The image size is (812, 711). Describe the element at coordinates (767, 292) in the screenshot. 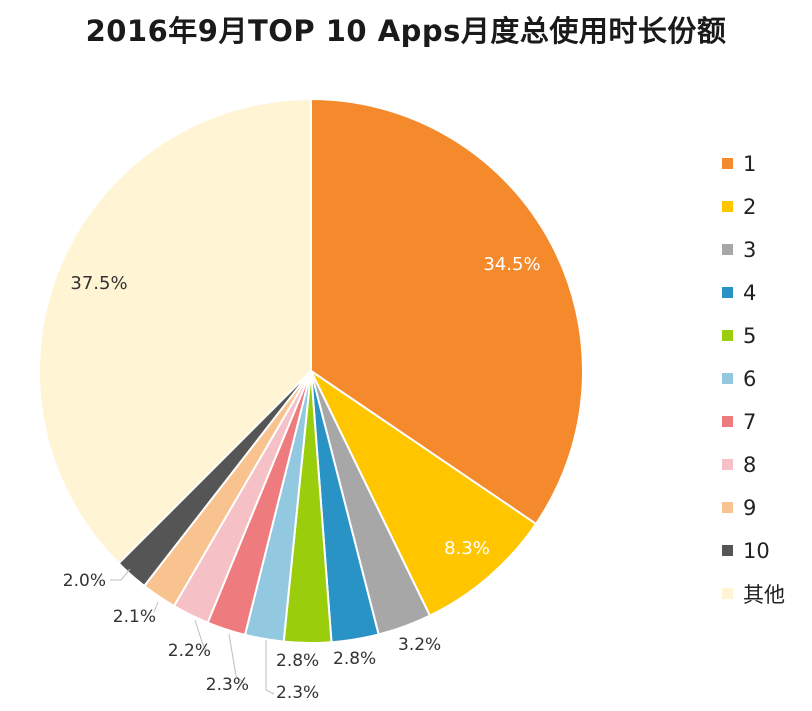

I see `legend-item-4: 4` at that location.